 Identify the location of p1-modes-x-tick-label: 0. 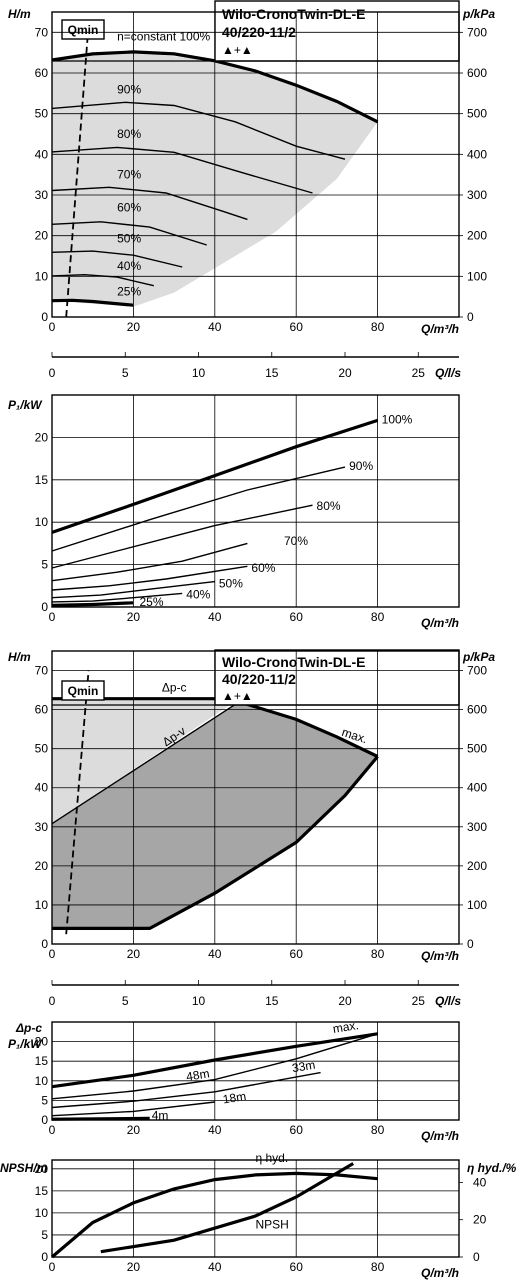
(52, 1130).